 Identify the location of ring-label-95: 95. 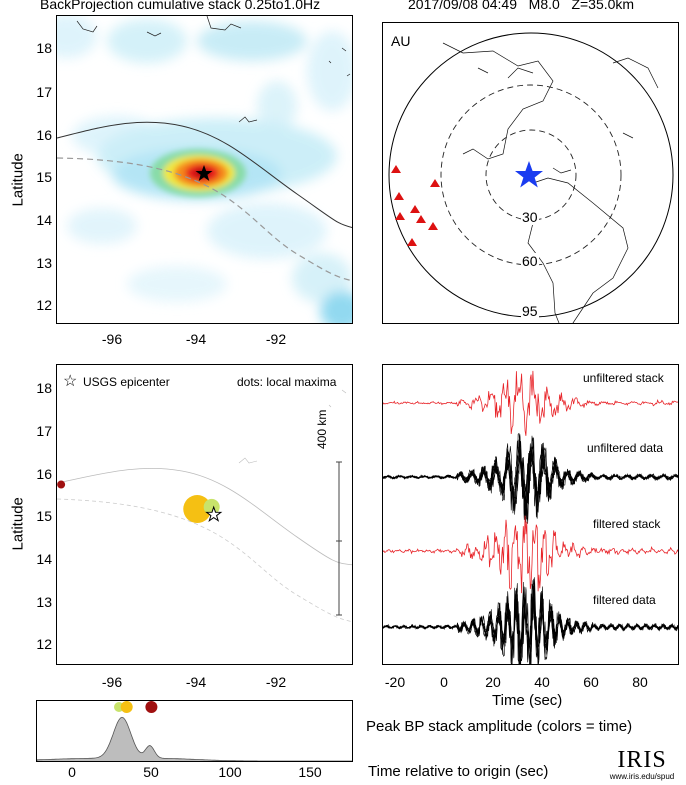
(530, 311).